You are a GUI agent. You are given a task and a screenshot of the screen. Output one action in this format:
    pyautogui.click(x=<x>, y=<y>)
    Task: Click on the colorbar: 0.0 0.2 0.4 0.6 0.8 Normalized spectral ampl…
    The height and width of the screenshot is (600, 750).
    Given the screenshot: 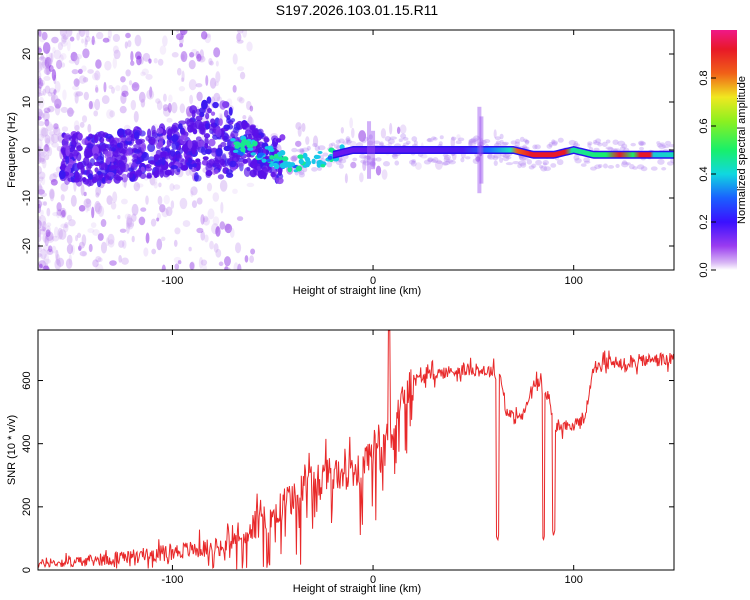 What is the action you would take?
    pyautogui.click(x=723, y=154)
    